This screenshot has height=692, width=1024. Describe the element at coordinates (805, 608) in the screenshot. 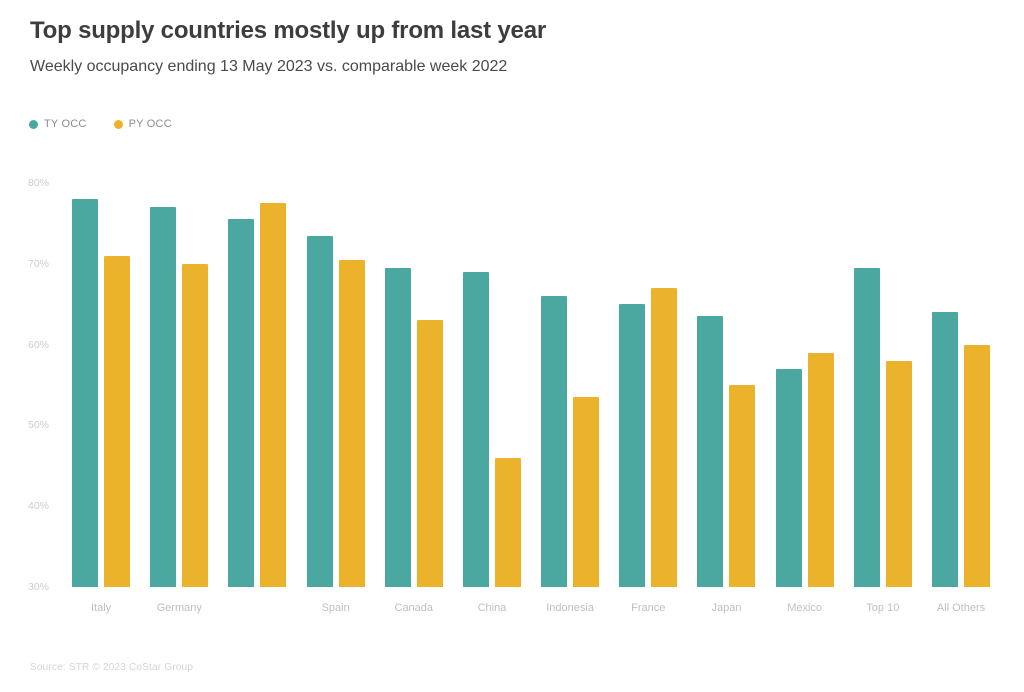

I see `x-axis-label-mexico: Mexico` at that location.